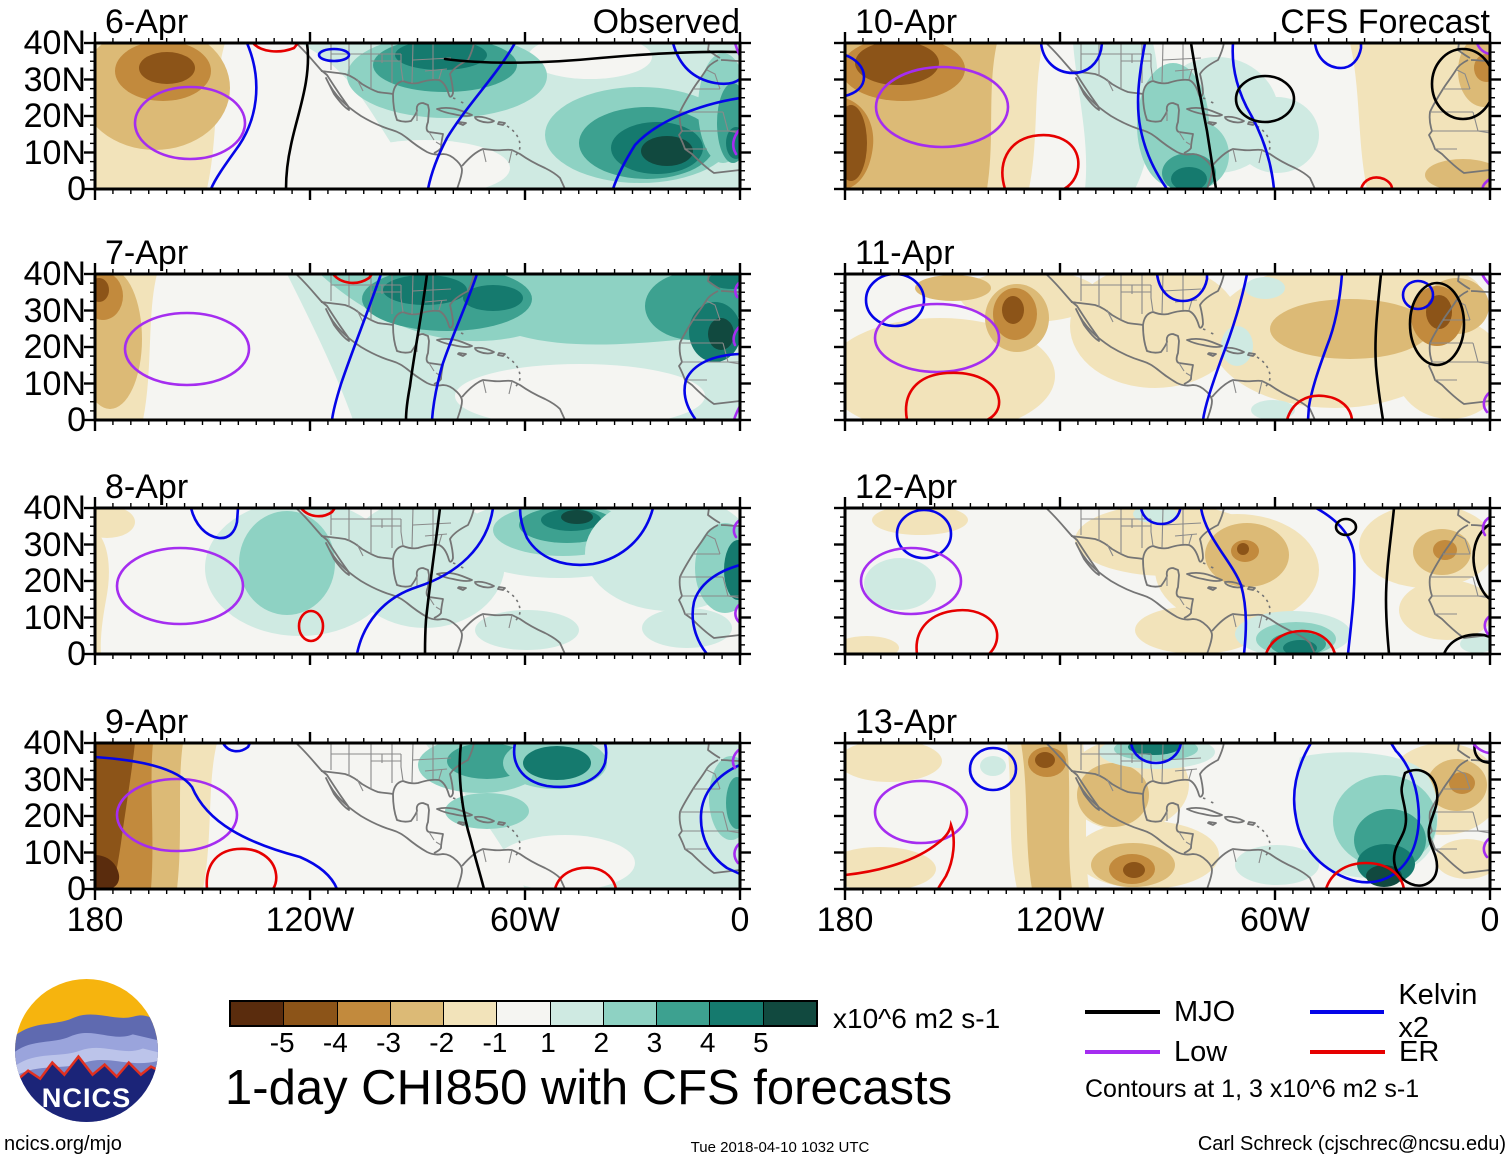 The image size is (1510, 1157). I want to click on colorbar-tick-label: 4, so click(707, 1042).